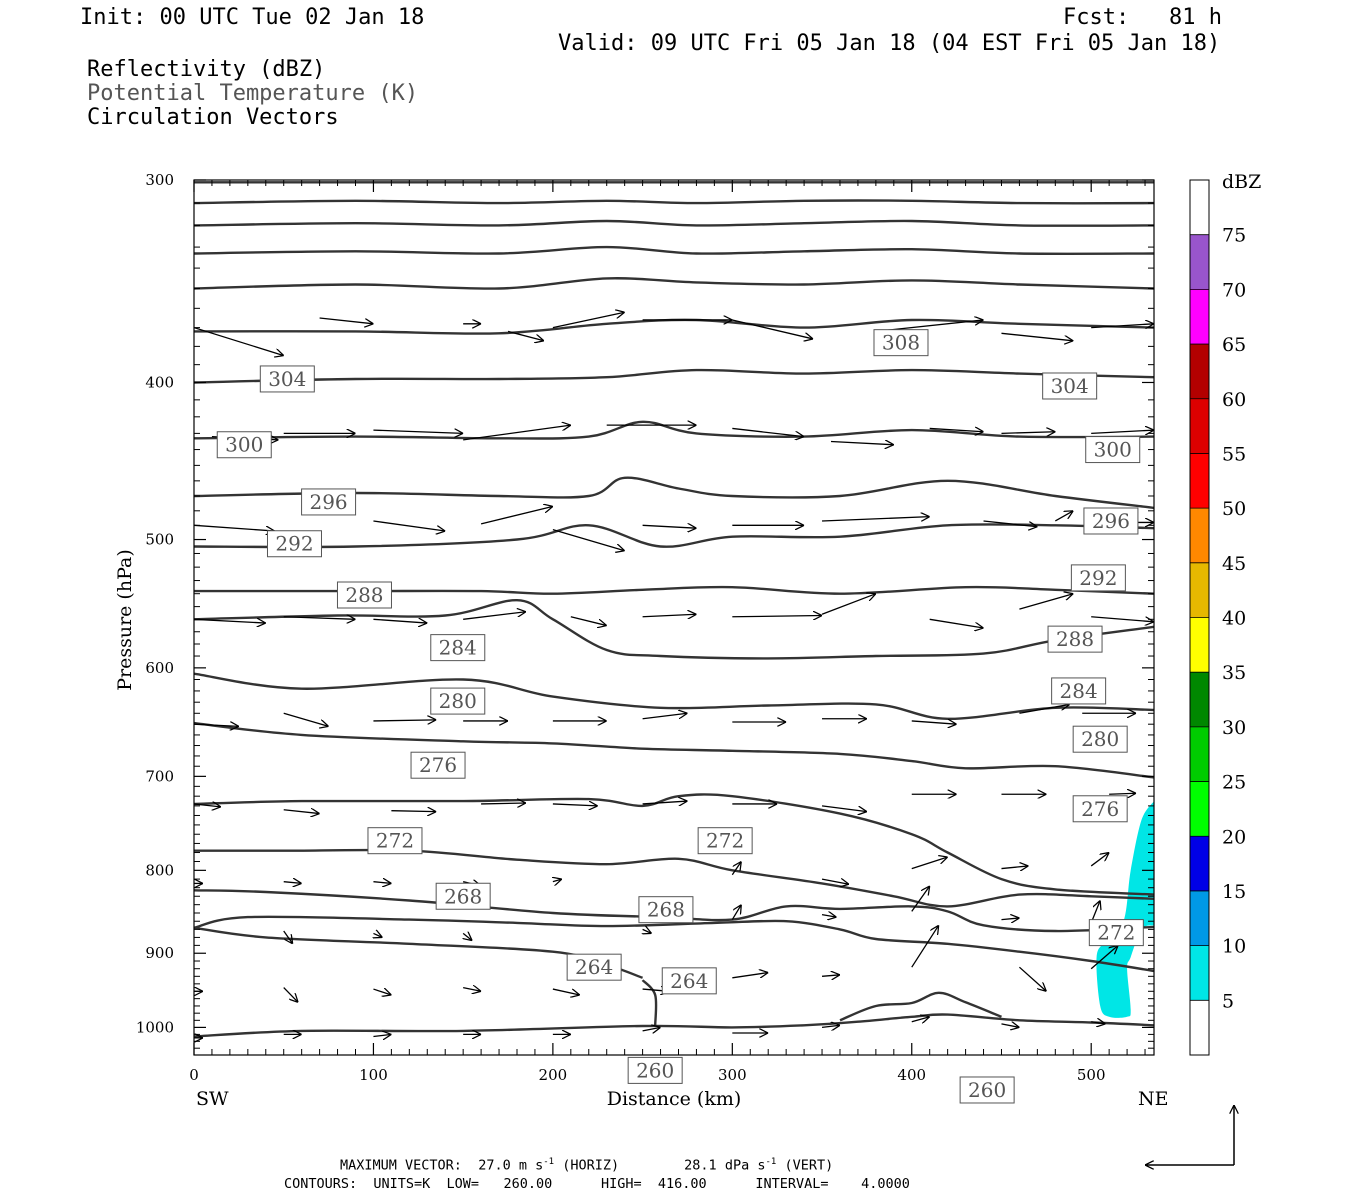 Image resolution: width=1350 pixels, height=1200 pixels. I want to click on x-tick-label: 500, so click(1091, 1075).